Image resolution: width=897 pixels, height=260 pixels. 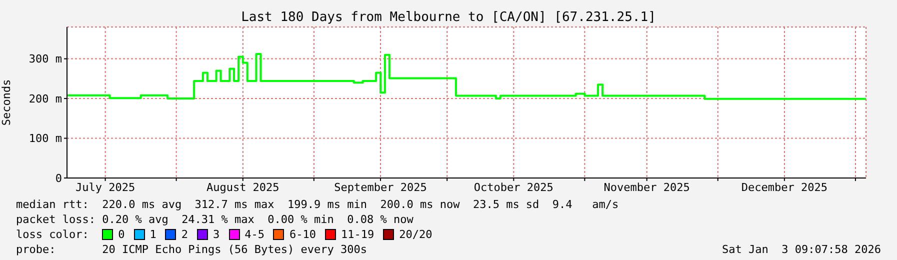 I want to click on legend-label: 20/20, so click(x=415, y=234).